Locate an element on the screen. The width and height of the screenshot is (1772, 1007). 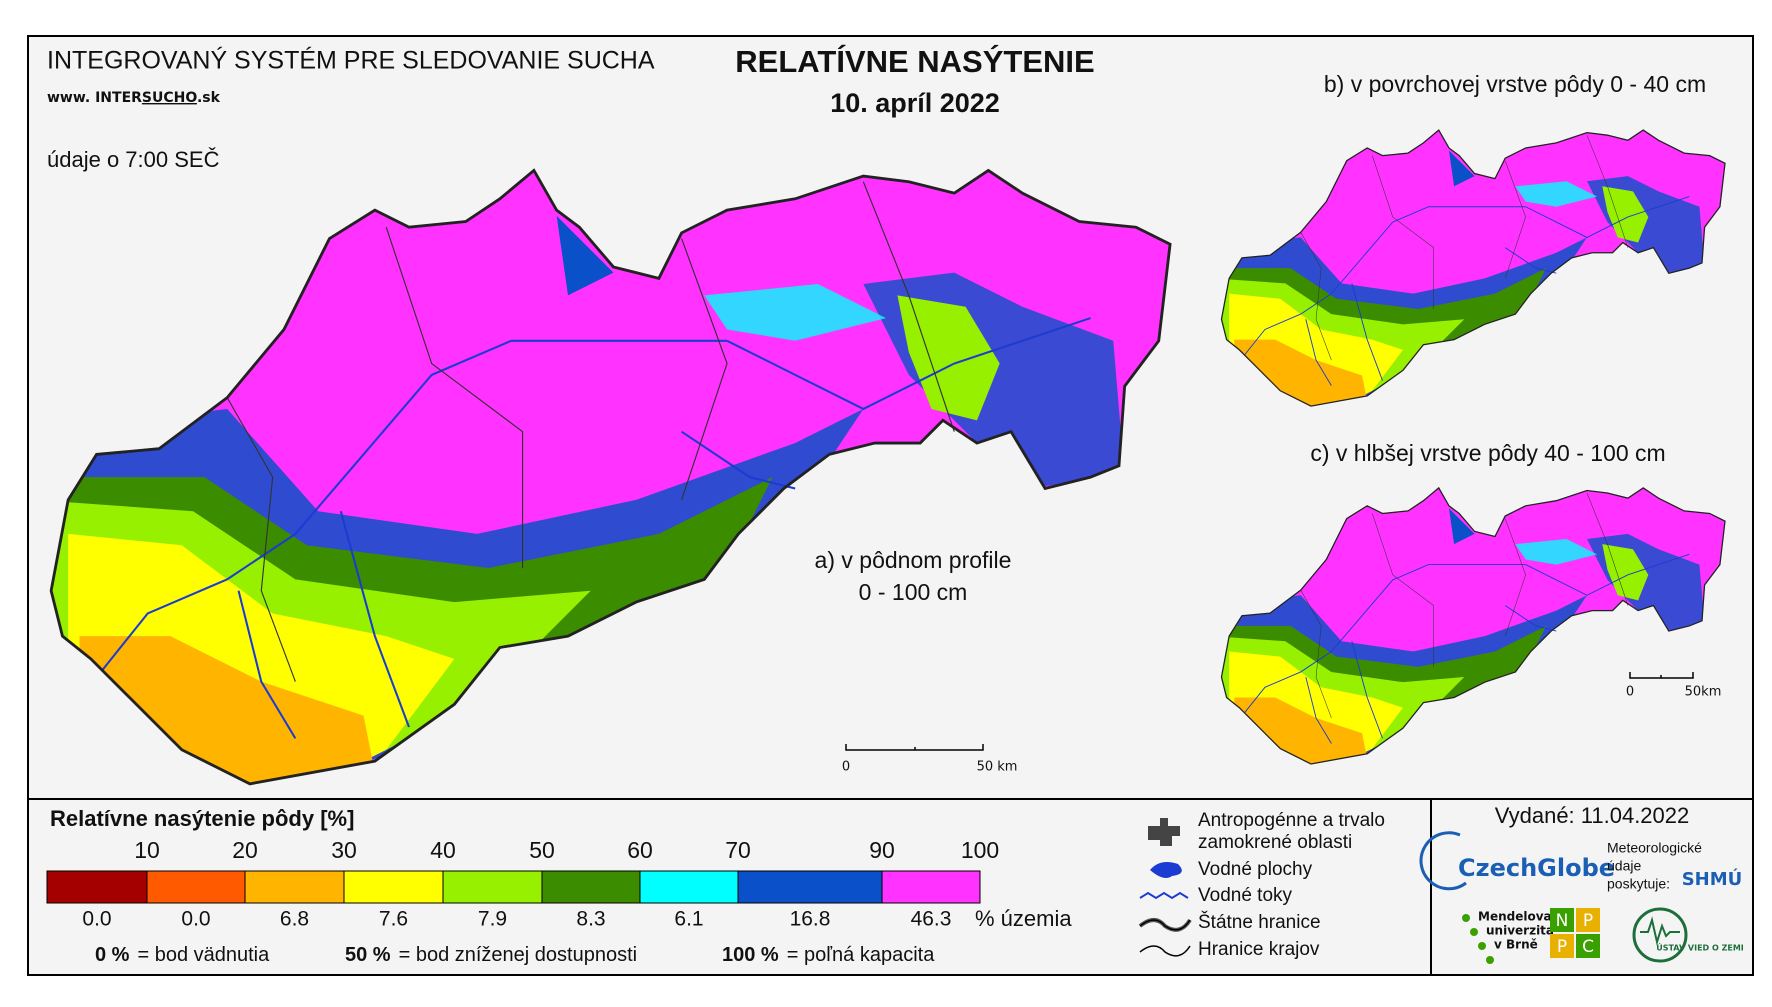
icon-water-area is located at coordinates (1166, 870).